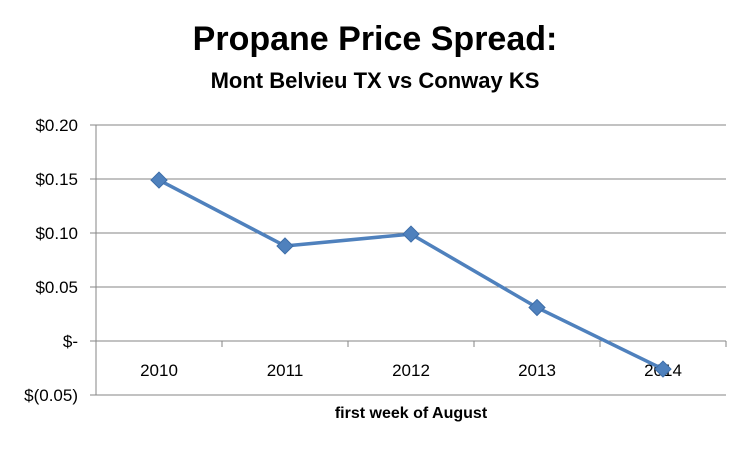  What do you see at coordinates (56, 125) in the screenshot?
I see `y-tick-label: $0.20` at bounding box center [56, 125].